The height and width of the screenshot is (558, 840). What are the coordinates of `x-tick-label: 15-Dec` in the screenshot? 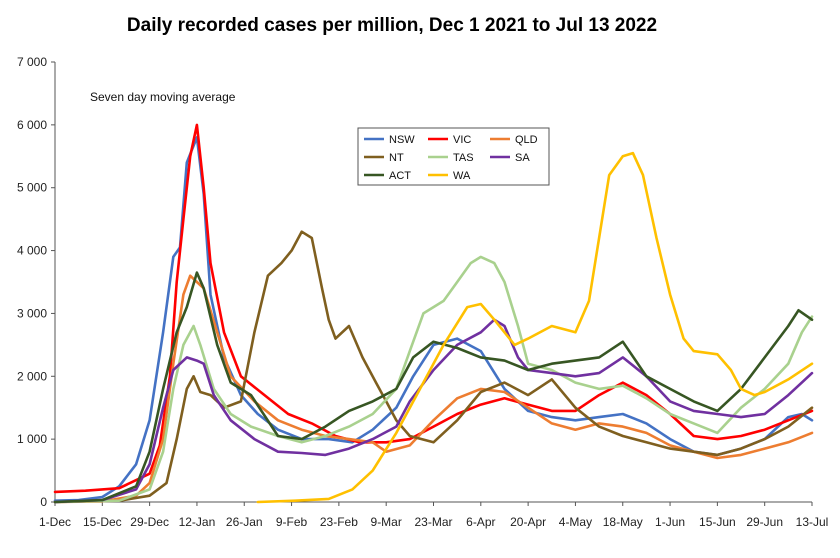 It's located at (102, 522).